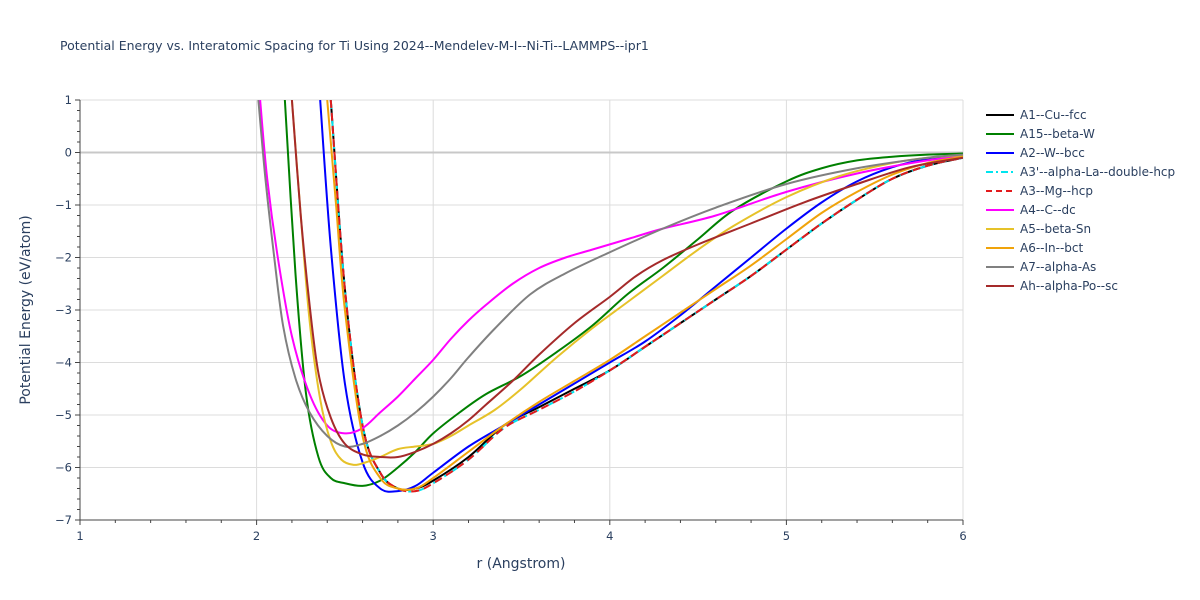 This screenshot has width=1200, height=600. I want to click on legend-item: A3'--alpha-La--double-hcp, so click(1080, 172).